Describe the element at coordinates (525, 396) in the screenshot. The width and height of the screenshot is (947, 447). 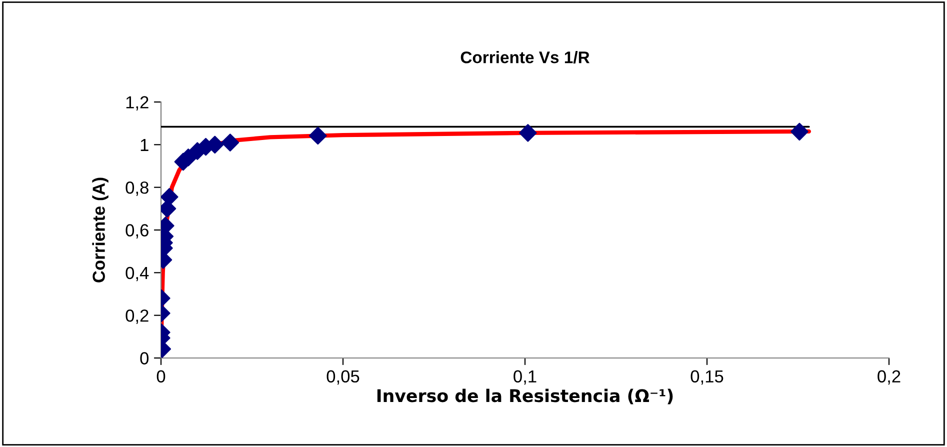
I see `x-axis-title: Inverso de la Resistencia (Ω⁻¹)` at that location.